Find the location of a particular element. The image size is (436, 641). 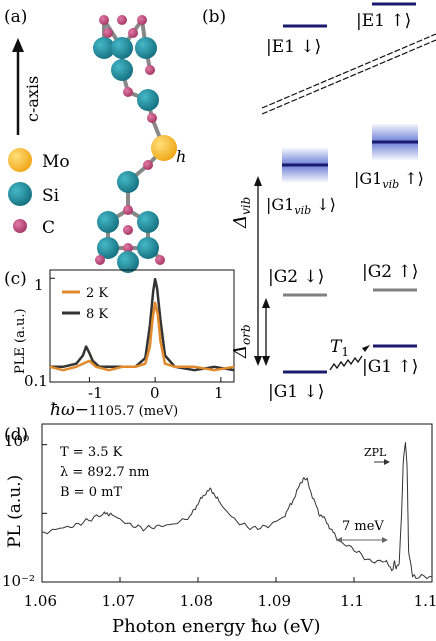

plot-d-xtick-label: 1.07 is located at coordinates (118, 601).